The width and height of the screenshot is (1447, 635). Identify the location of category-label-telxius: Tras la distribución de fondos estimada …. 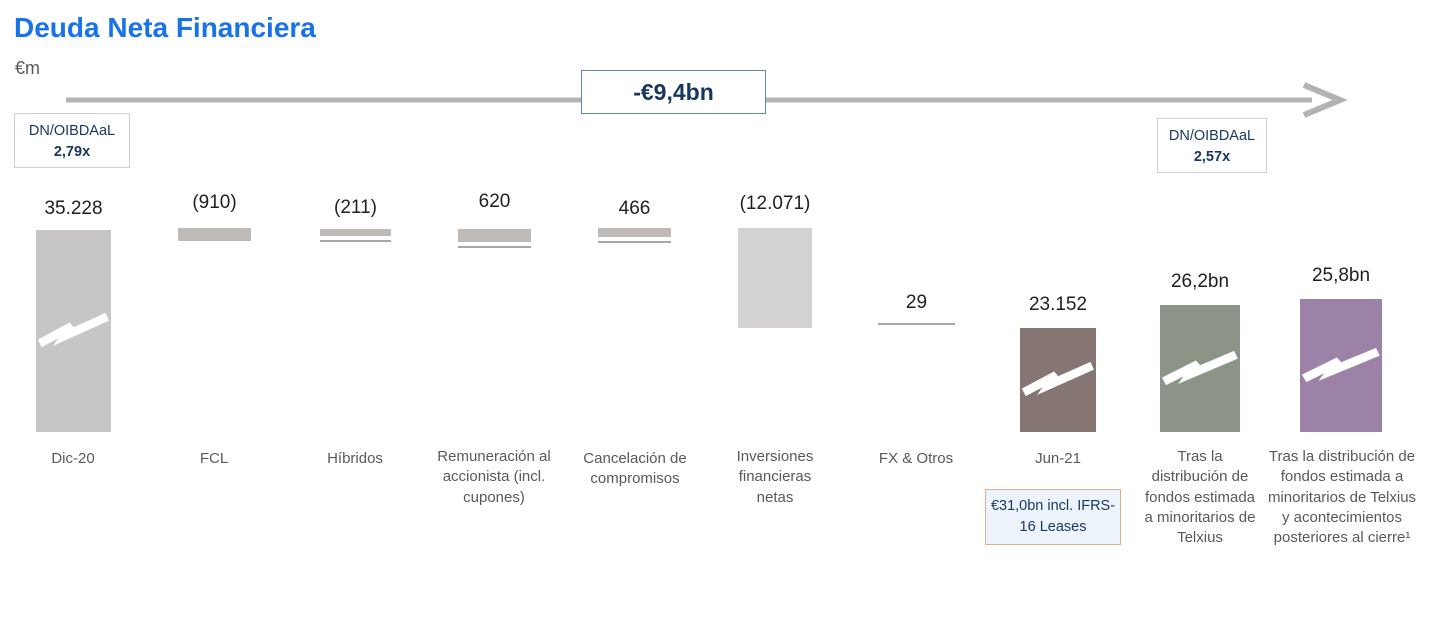
(1200, 497).